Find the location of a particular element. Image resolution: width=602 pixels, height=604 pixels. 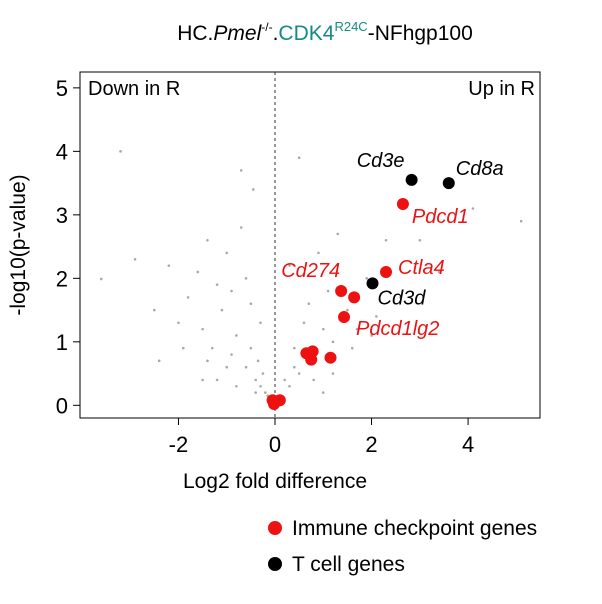

title-part: Pmel is located at coordinates (237, 33).